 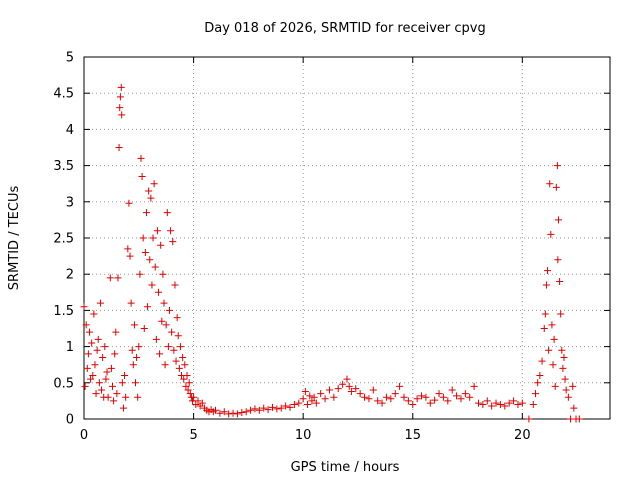 What do you see at coordinates (84, 435) in the screenshot?
I see `x-tick-label: 0` at bounding box center [84, 435].